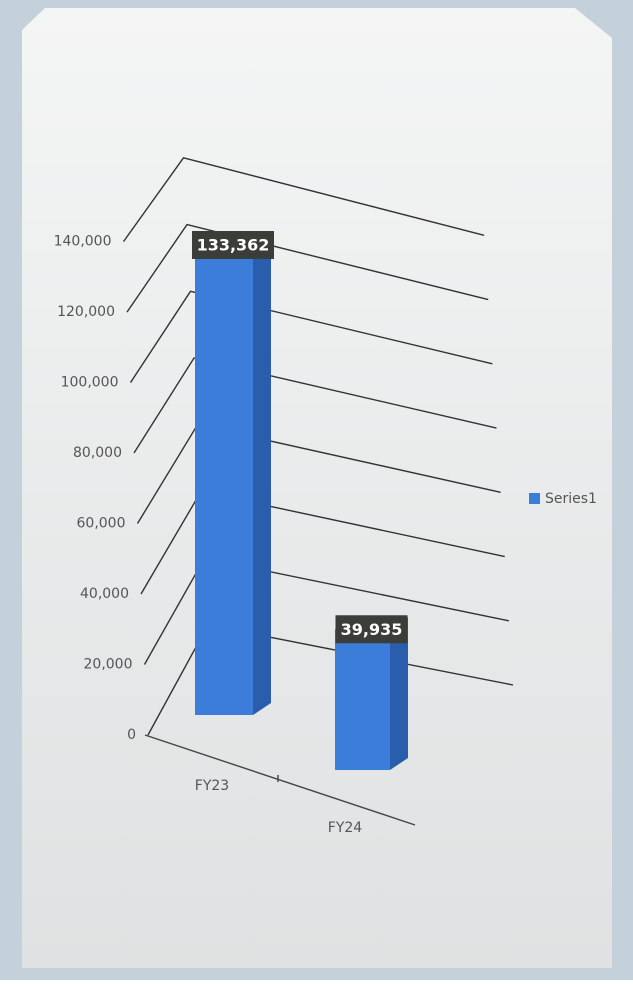 The width and height of the screenshot is (633, 984). What do you see at coordinates (90, 383) in the screenshot?
I see `y-tick-label: 100,000` at bounding box center [90, 383].